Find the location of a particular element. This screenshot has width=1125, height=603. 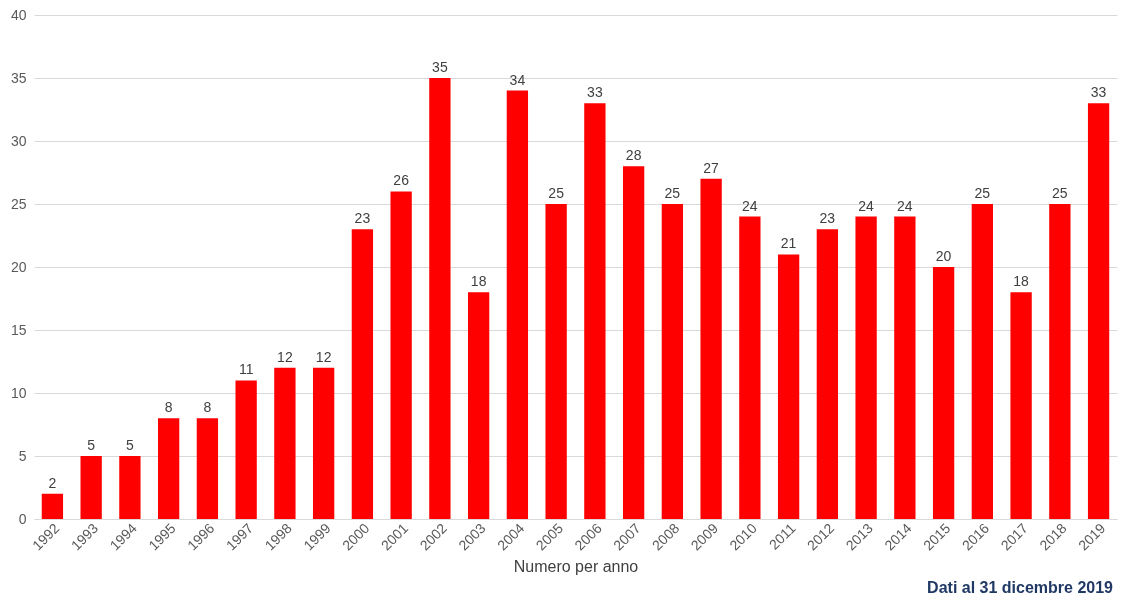

data-label: 35 is located at coordinates (440, 67).